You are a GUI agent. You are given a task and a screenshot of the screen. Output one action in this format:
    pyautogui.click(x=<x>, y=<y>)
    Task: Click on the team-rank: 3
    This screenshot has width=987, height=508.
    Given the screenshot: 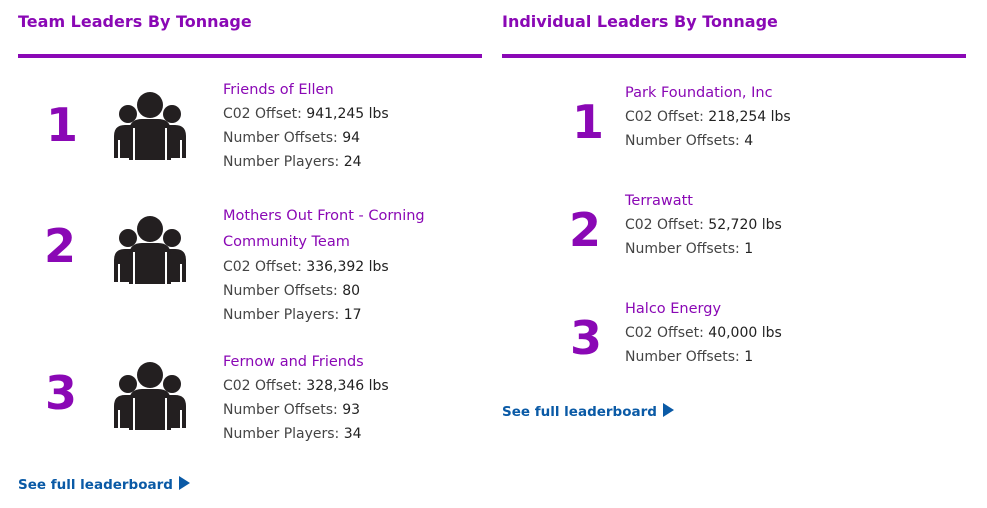 What is the action you would take?
    pyautogui.click(x=61, y=393)
    